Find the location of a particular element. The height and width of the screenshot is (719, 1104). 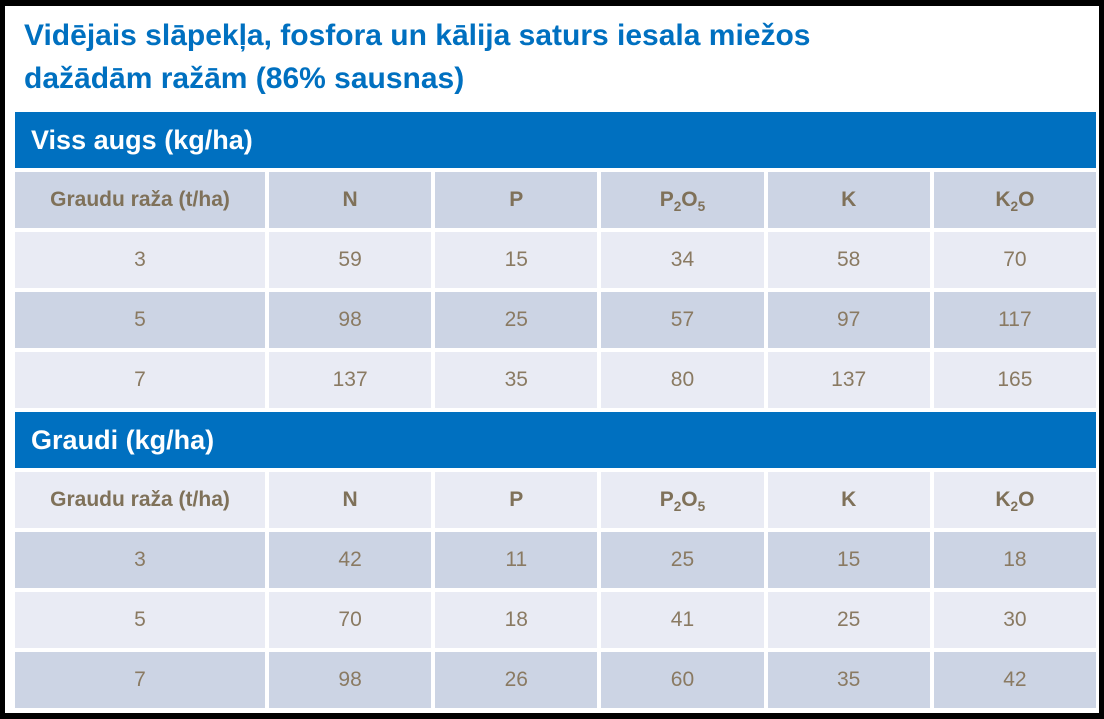

table-row: 5 70 18 41 25 30 is located at coordinates (555, 620).